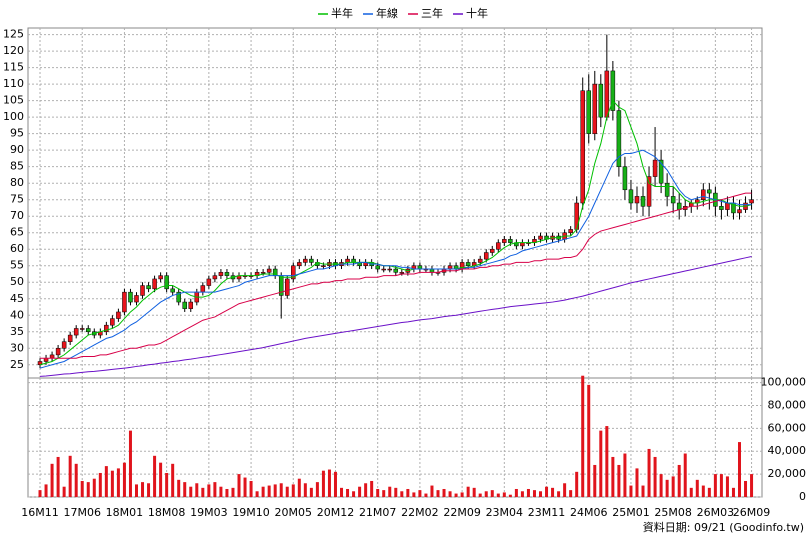 The width and height of the screenshot is (808, 544). What do you see at coordinates (477, 13) in the screenshot?
I see `legend-label: 十年` at bounding box center [477, 13].